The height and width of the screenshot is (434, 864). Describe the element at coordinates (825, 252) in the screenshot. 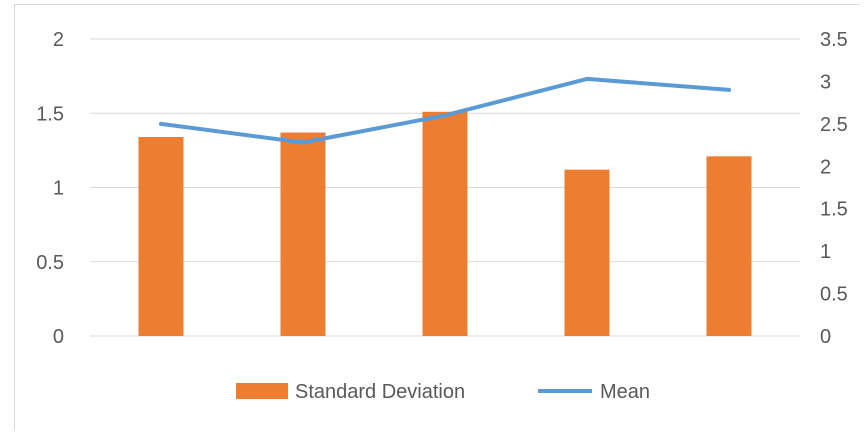

I see `right-axis-tick-label: 1` at that location.